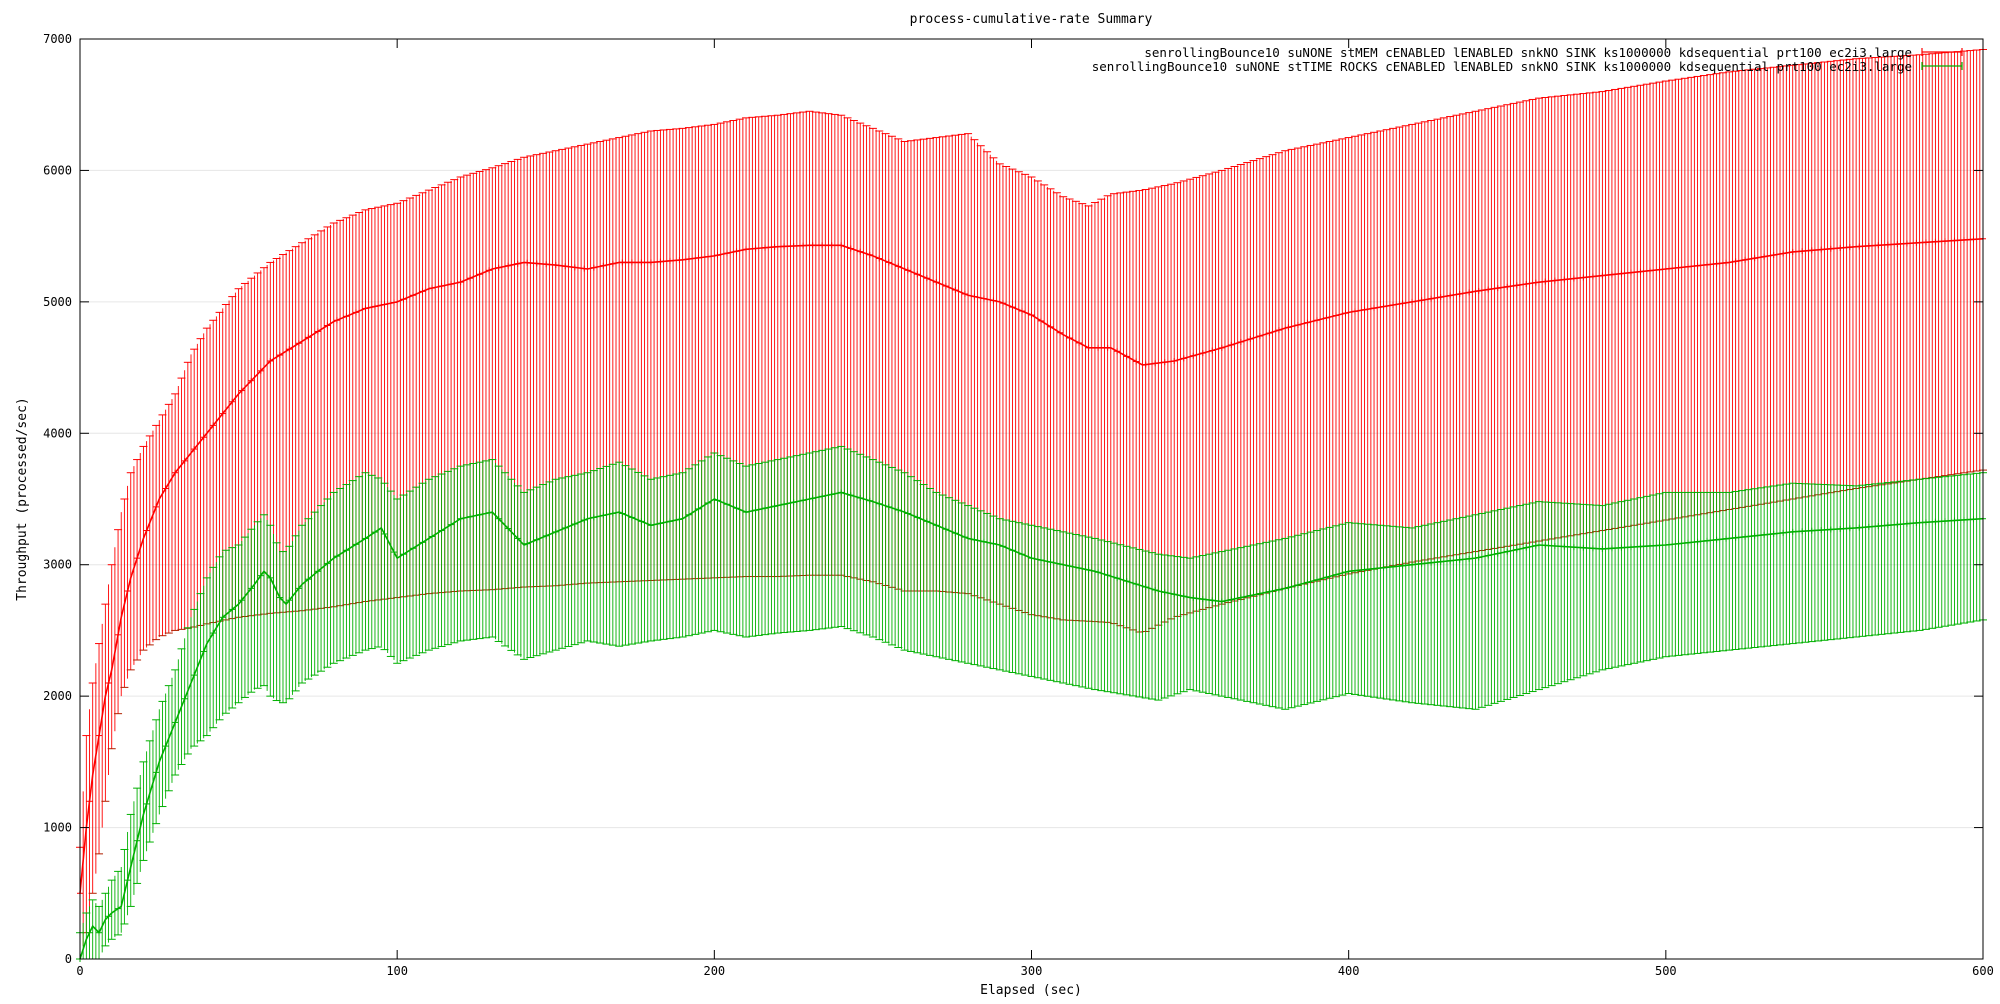 The image size is (2000, 1004). What do you see at coordinates (79, 971) in the screenshot?
I see `x-tick-label: 0` at bounding box center [79, 971].